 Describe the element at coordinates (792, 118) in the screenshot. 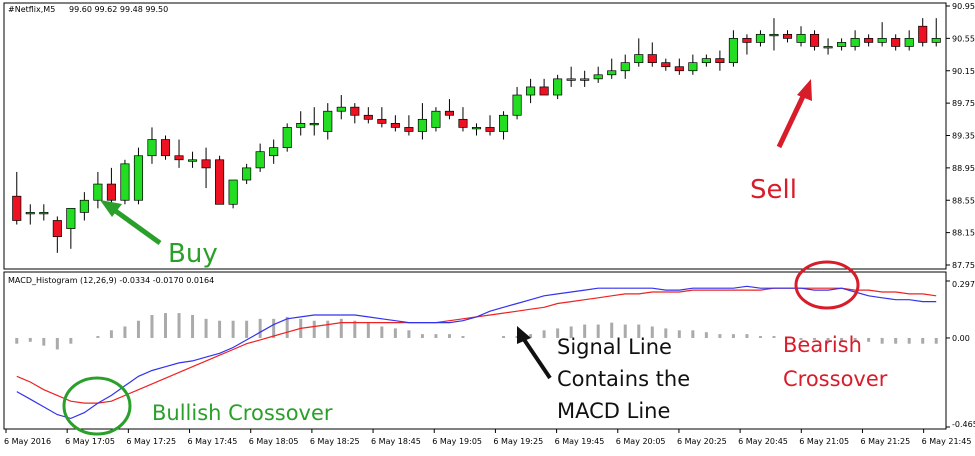

I see `sell-arrow-shaft` at that location.